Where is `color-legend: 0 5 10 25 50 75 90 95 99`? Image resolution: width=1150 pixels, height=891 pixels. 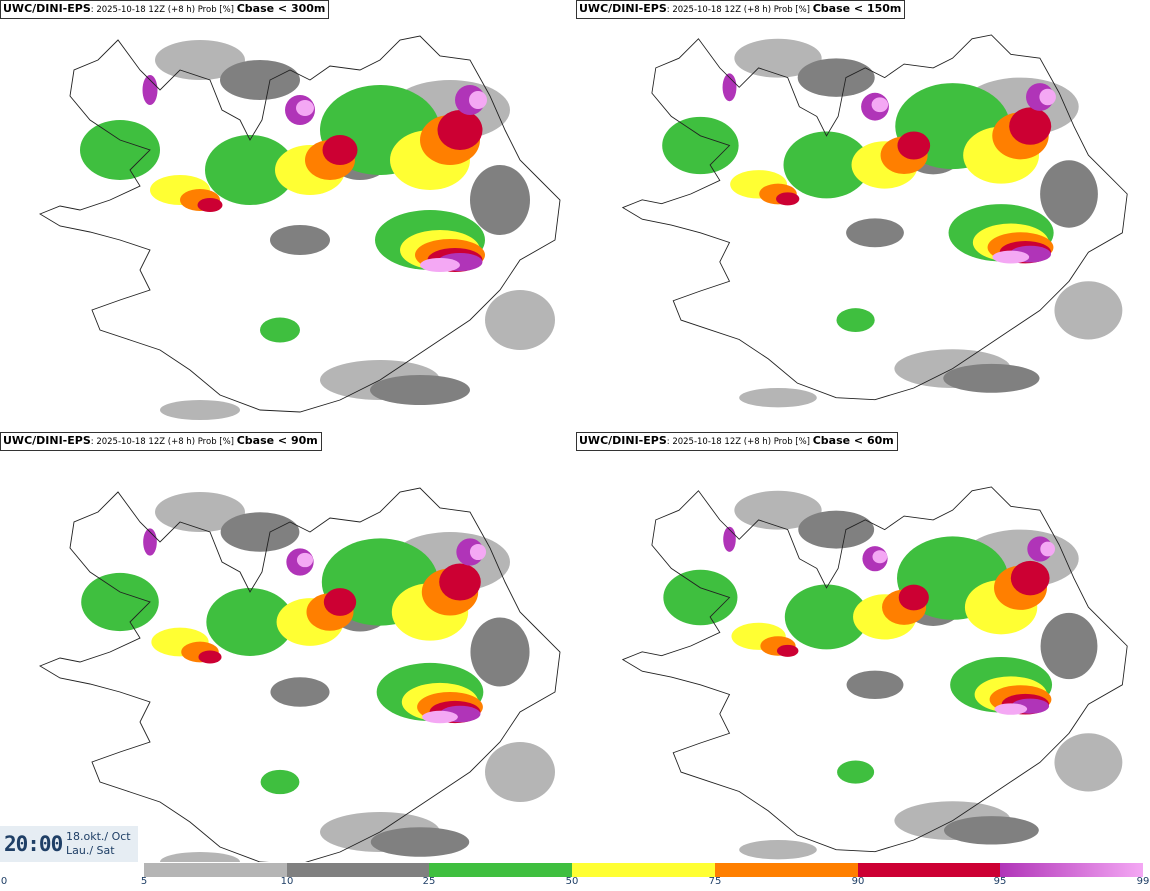
color-legend: 0 5 10 25 50 75 90 95 99 is located at coordinates (575, 876).